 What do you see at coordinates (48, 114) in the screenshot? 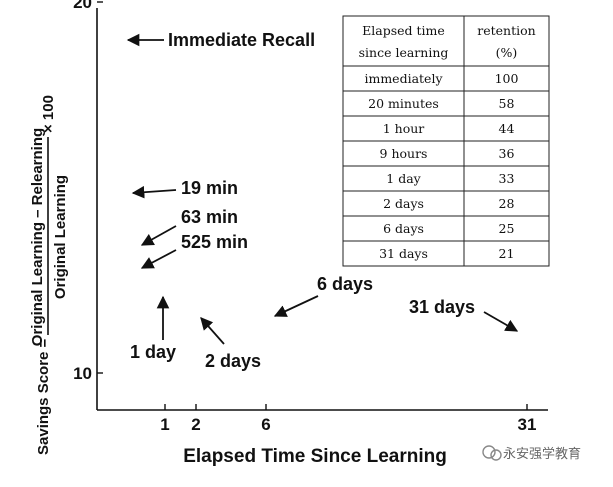
I see `y-axis-label-suffix: × 100` at bounding box center [48, 114].